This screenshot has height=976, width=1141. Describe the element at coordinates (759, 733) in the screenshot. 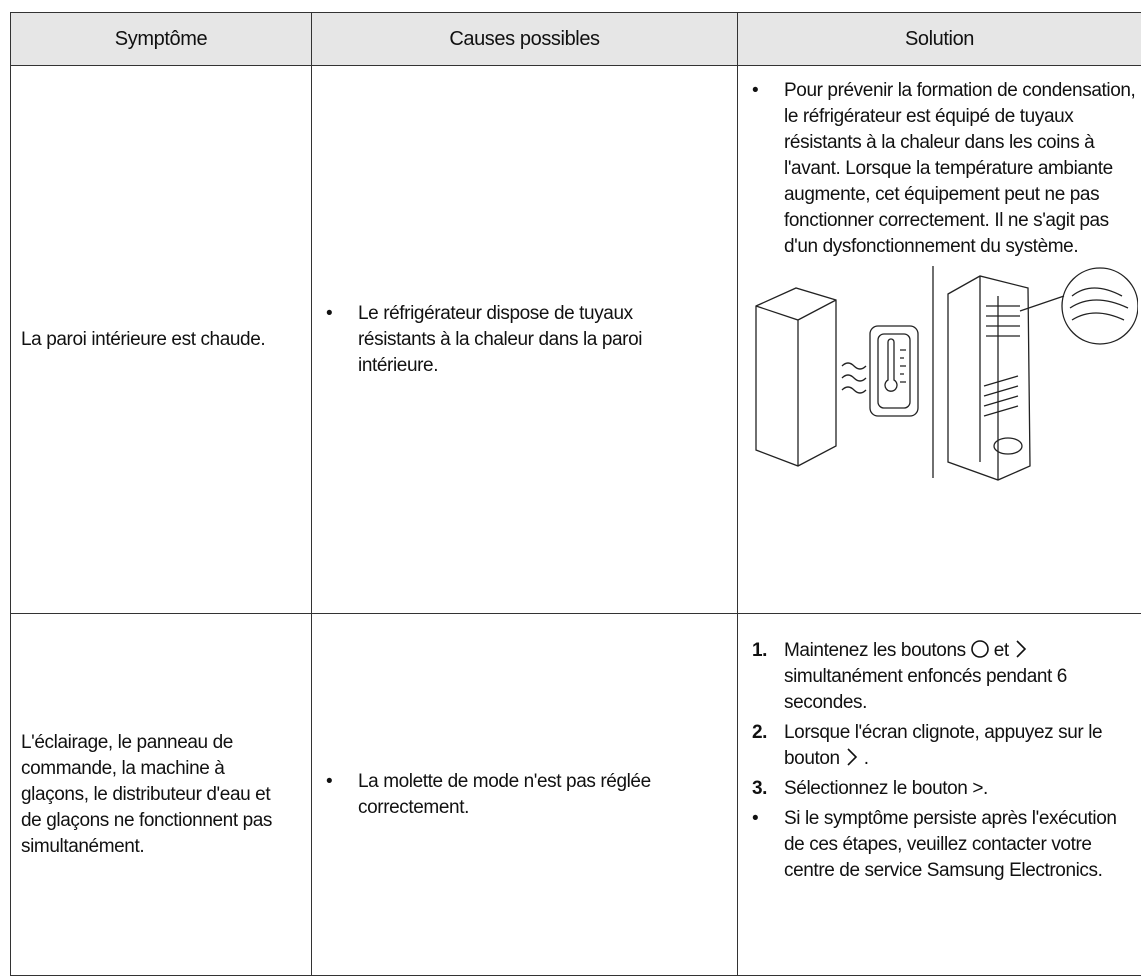

I see `step-number: 2.` at that location.